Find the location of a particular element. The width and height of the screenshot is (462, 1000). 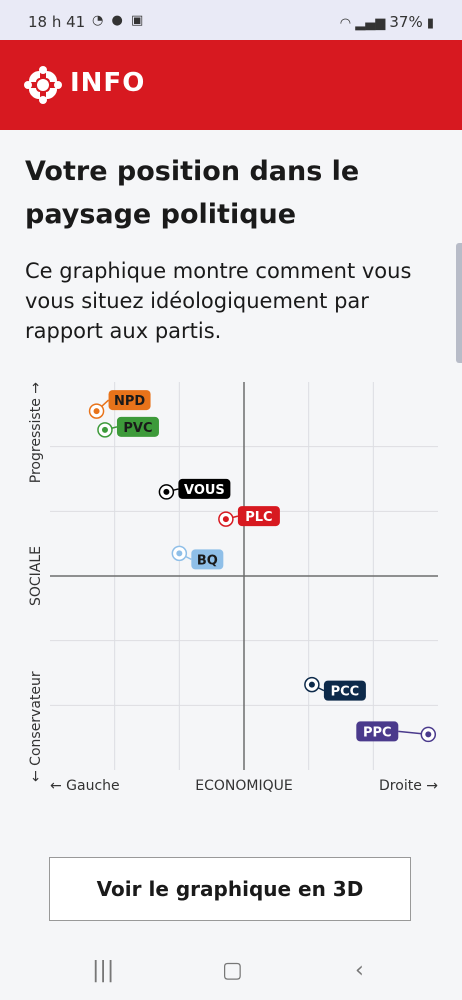

point-marker-pvc is located at coordinates (104, 429).